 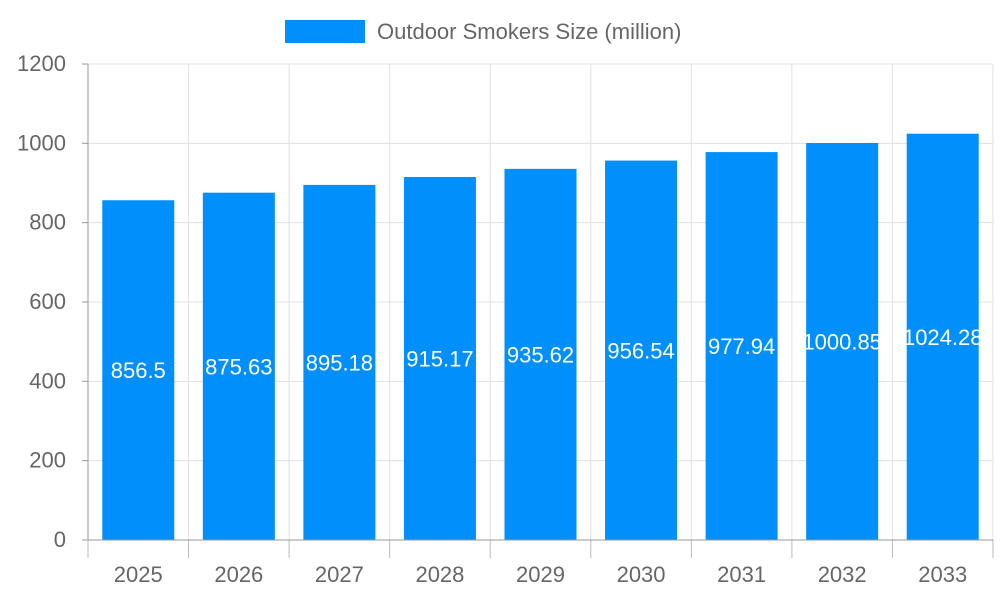 What do you see at coordinates (439, 574) in the screenshot?
I see `x-tick-label: 2028` at bounding box center [439, 574].